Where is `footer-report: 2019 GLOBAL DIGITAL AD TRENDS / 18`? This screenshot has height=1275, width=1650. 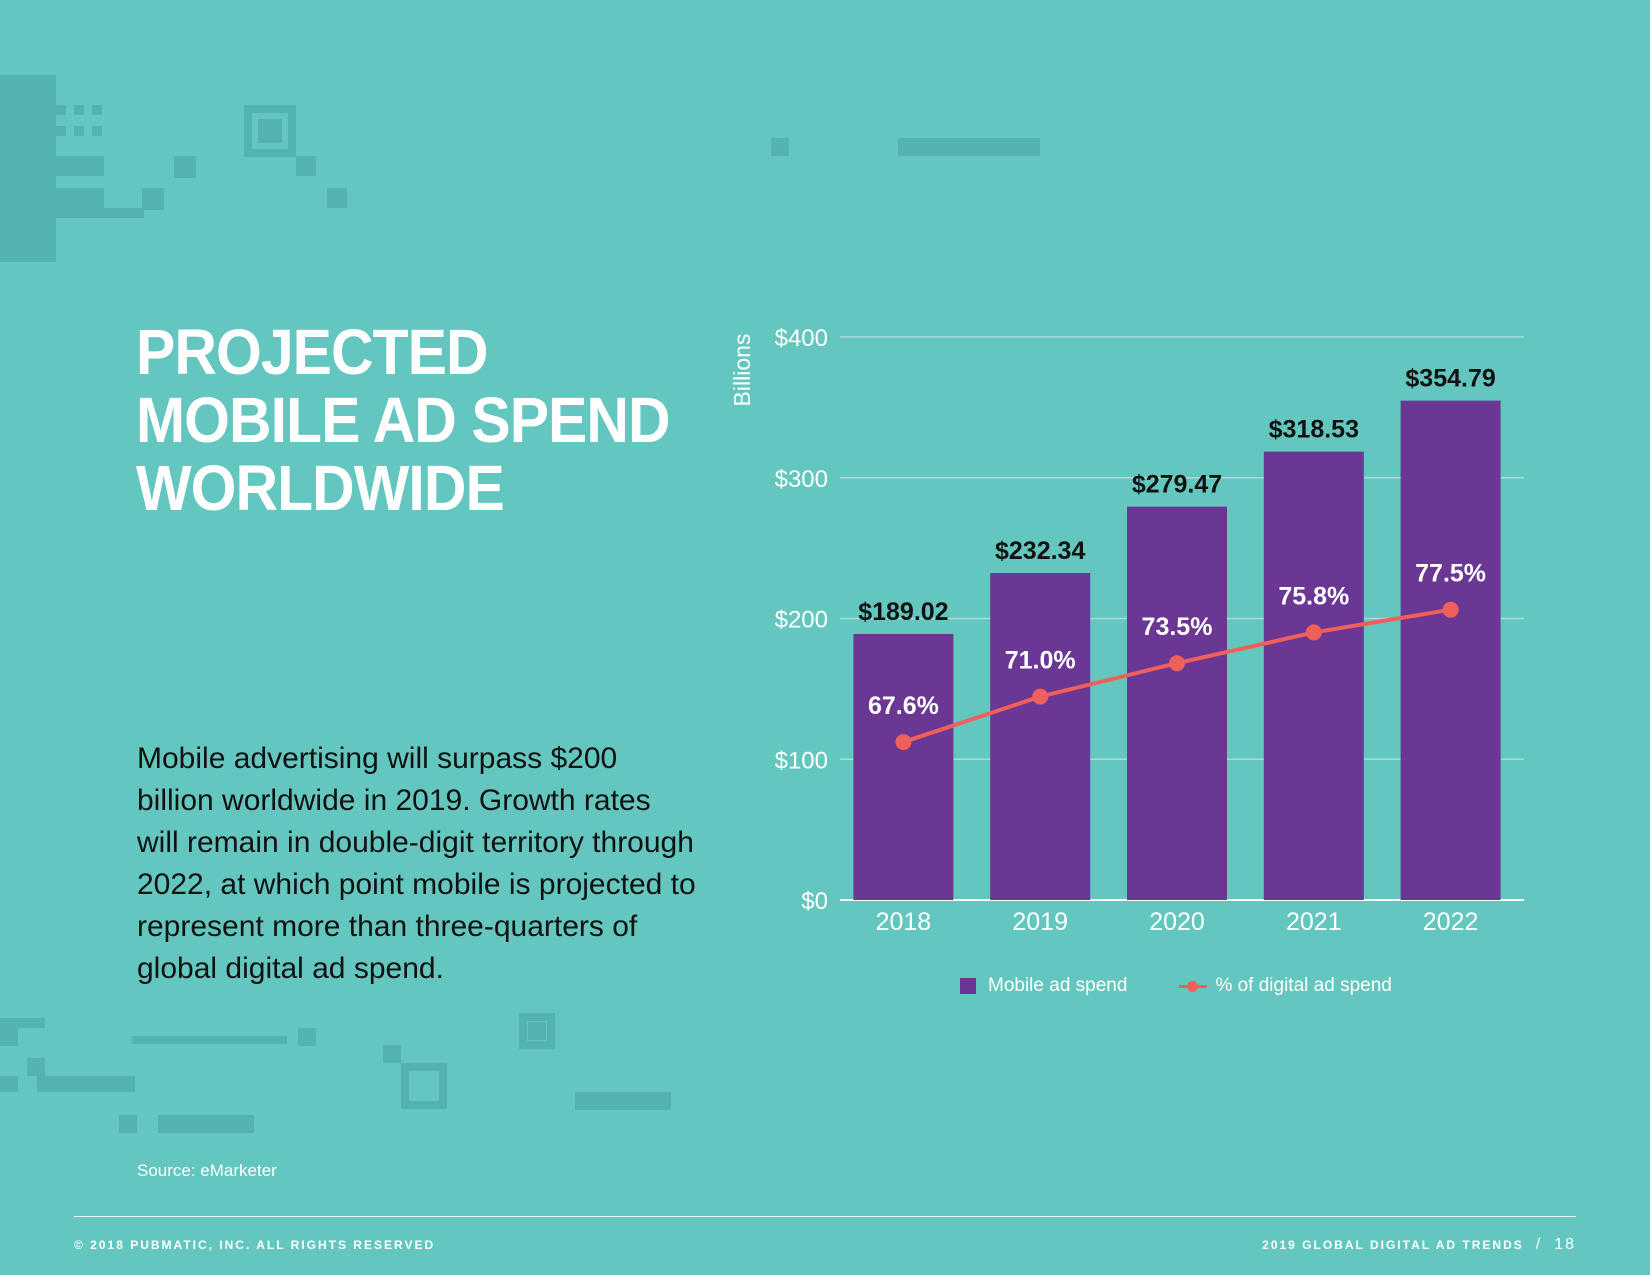
footer-report: 2019 GLOBAL DIGITAL AD TRENDS / 18 is located at coordinates (1419, 1245).